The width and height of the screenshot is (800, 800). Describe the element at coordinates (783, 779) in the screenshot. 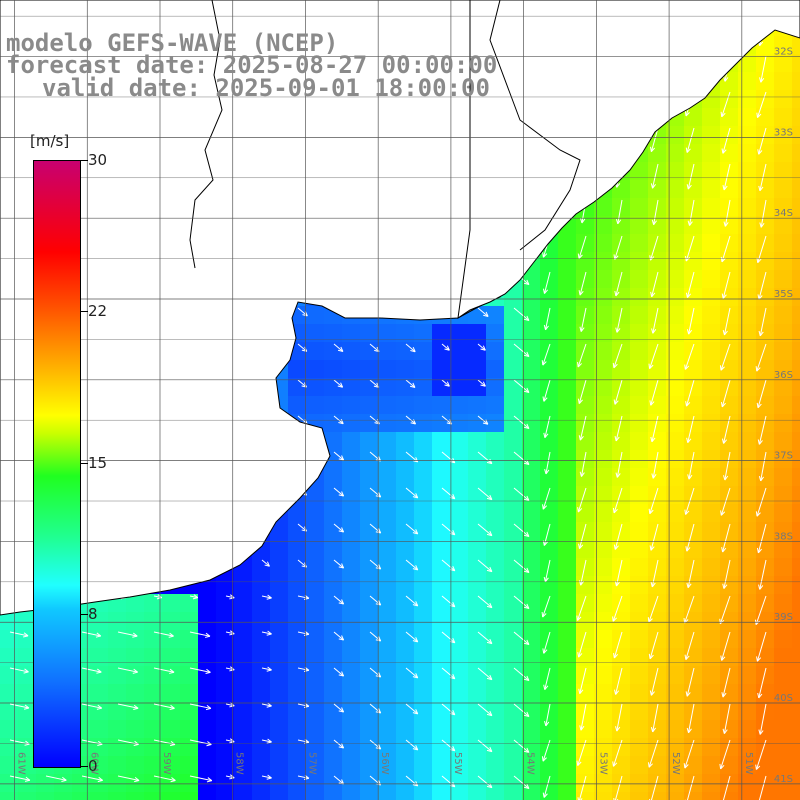

I see `lat-label: 41S` at that location.